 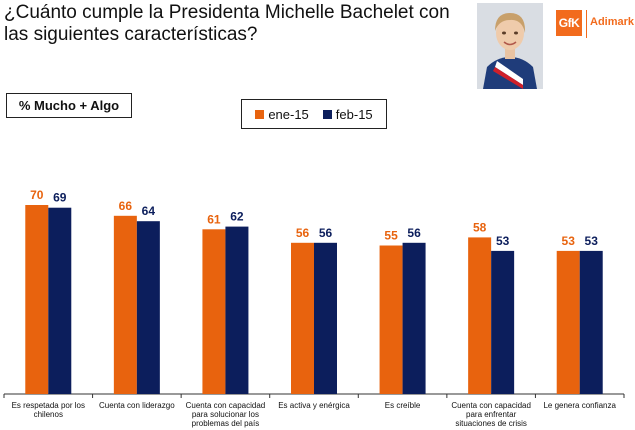 I want to click on chart-legend: ene-15 feb-15, so click(x=314, y=114).